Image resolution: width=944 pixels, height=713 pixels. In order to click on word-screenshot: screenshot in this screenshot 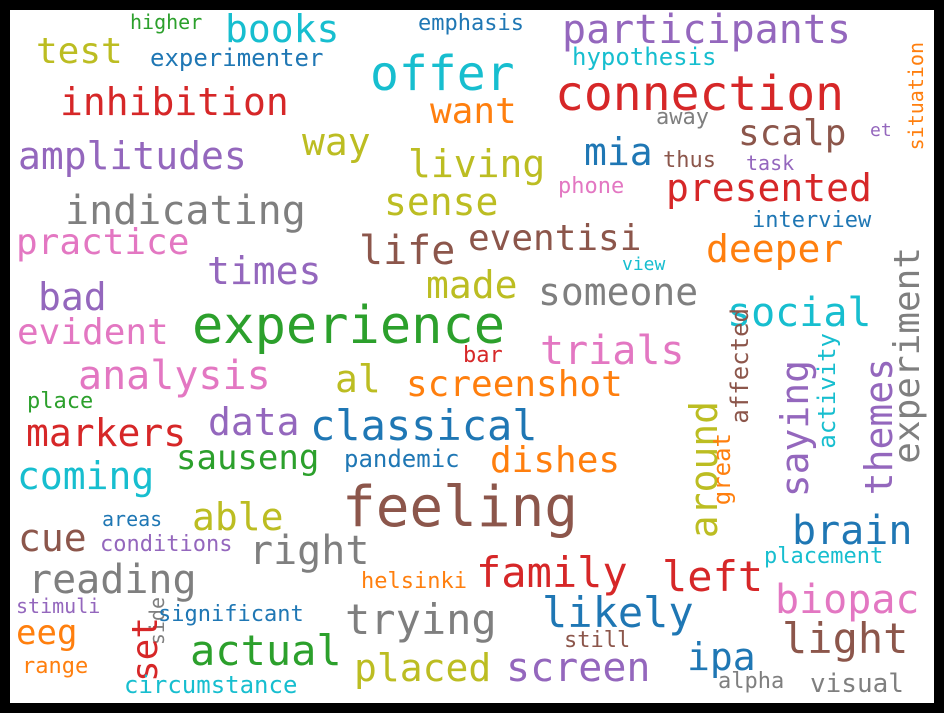, I will do `click(514, 384)`.